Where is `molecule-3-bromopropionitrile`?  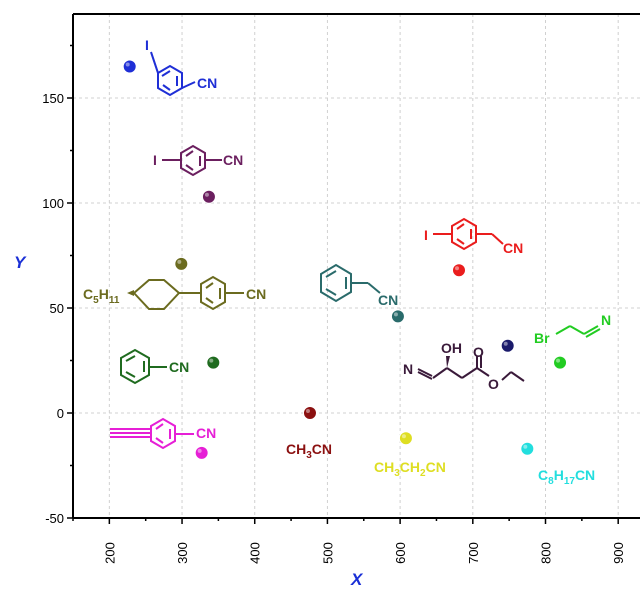 molecule-3-bromopropionitrile is located at coordinates (578, 331).